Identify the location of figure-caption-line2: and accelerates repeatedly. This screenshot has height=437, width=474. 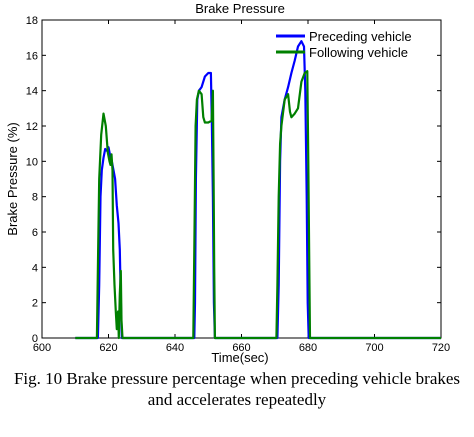
(237, 399).